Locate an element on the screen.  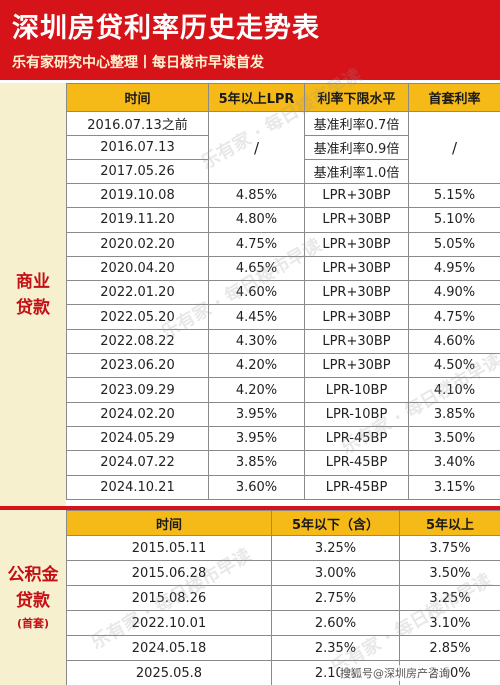
table-row: 2015.05.11 3.25% 3.75% is located at coordinates (283, 548).